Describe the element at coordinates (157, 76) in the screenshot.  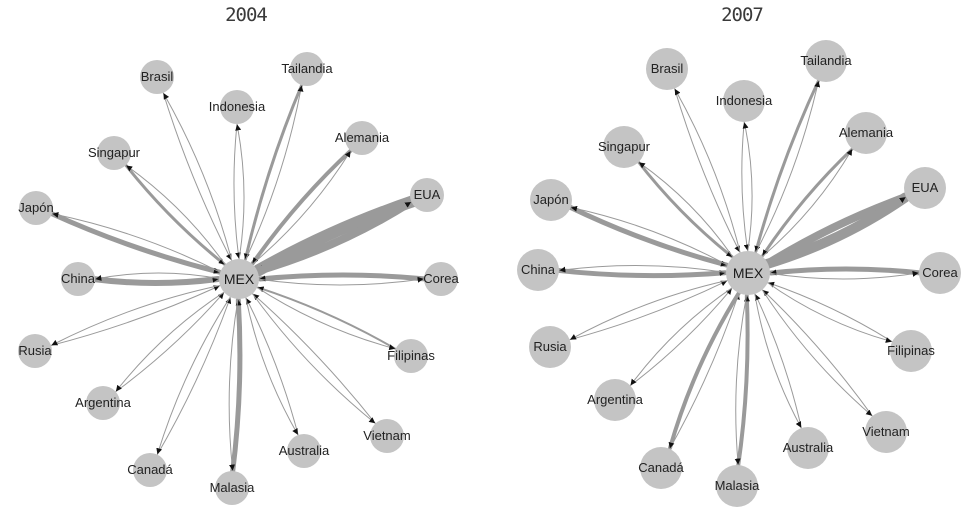
I see `node-label-brasil: Brasil` at that location.